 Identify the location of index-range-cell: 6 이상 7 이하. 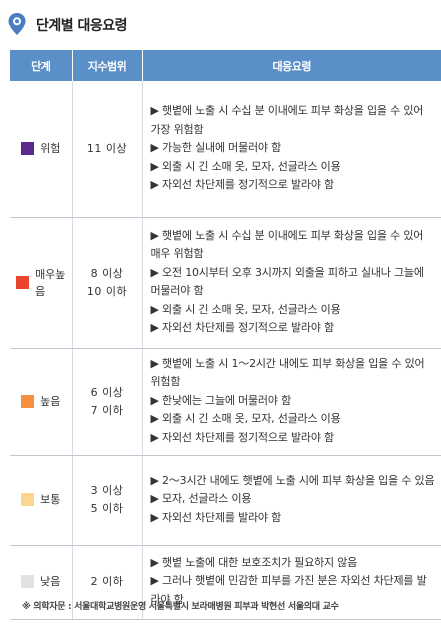
(107, 402).